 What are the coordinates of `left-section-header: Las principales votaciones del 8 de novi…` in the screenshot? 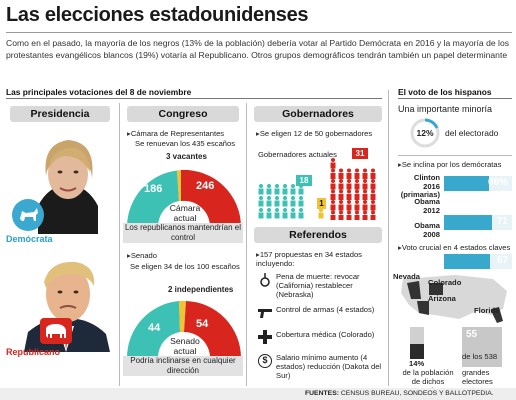 It's located at (99, 92).